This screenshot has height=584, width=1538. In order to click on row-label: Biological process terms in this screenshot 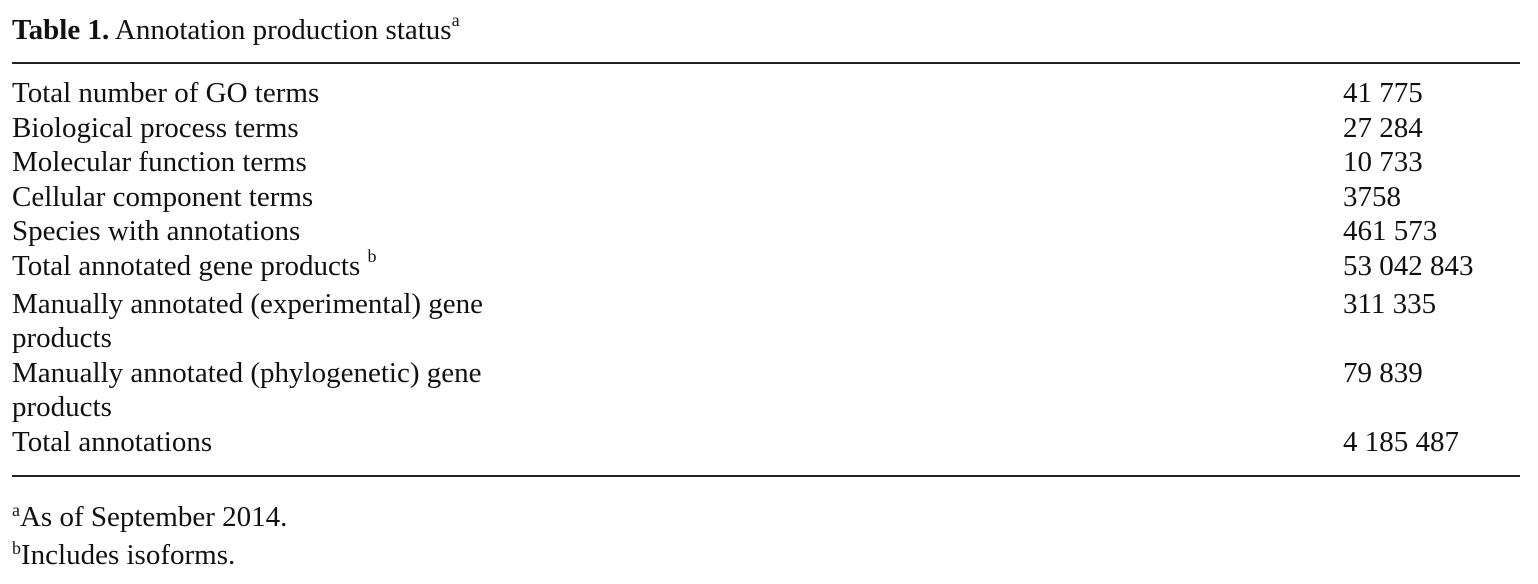, I will do `click(155, 127)`.